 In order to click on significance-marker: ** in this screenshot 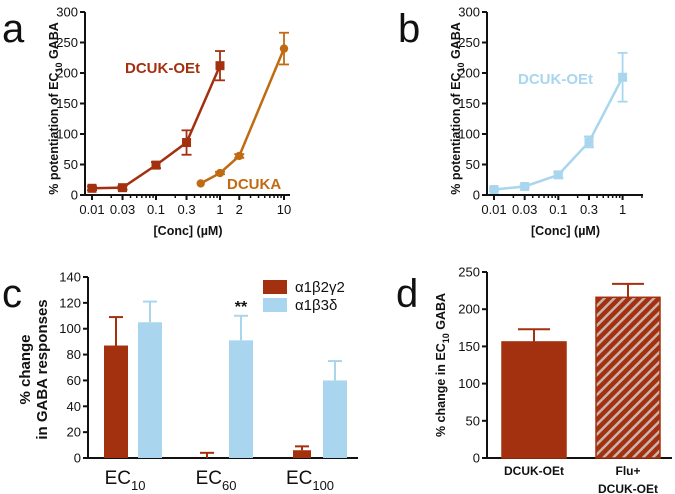, I will do `click(241, 307)`.